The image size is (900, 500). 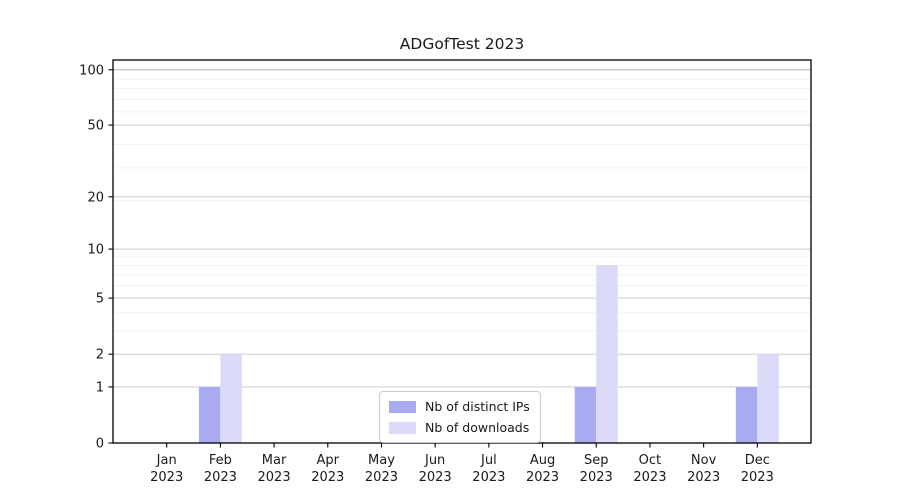 What do you see at coordinates (542, 460) in the screenshot?
I see `x-tick-label-month: Aug` at bounding box center [542, 460].